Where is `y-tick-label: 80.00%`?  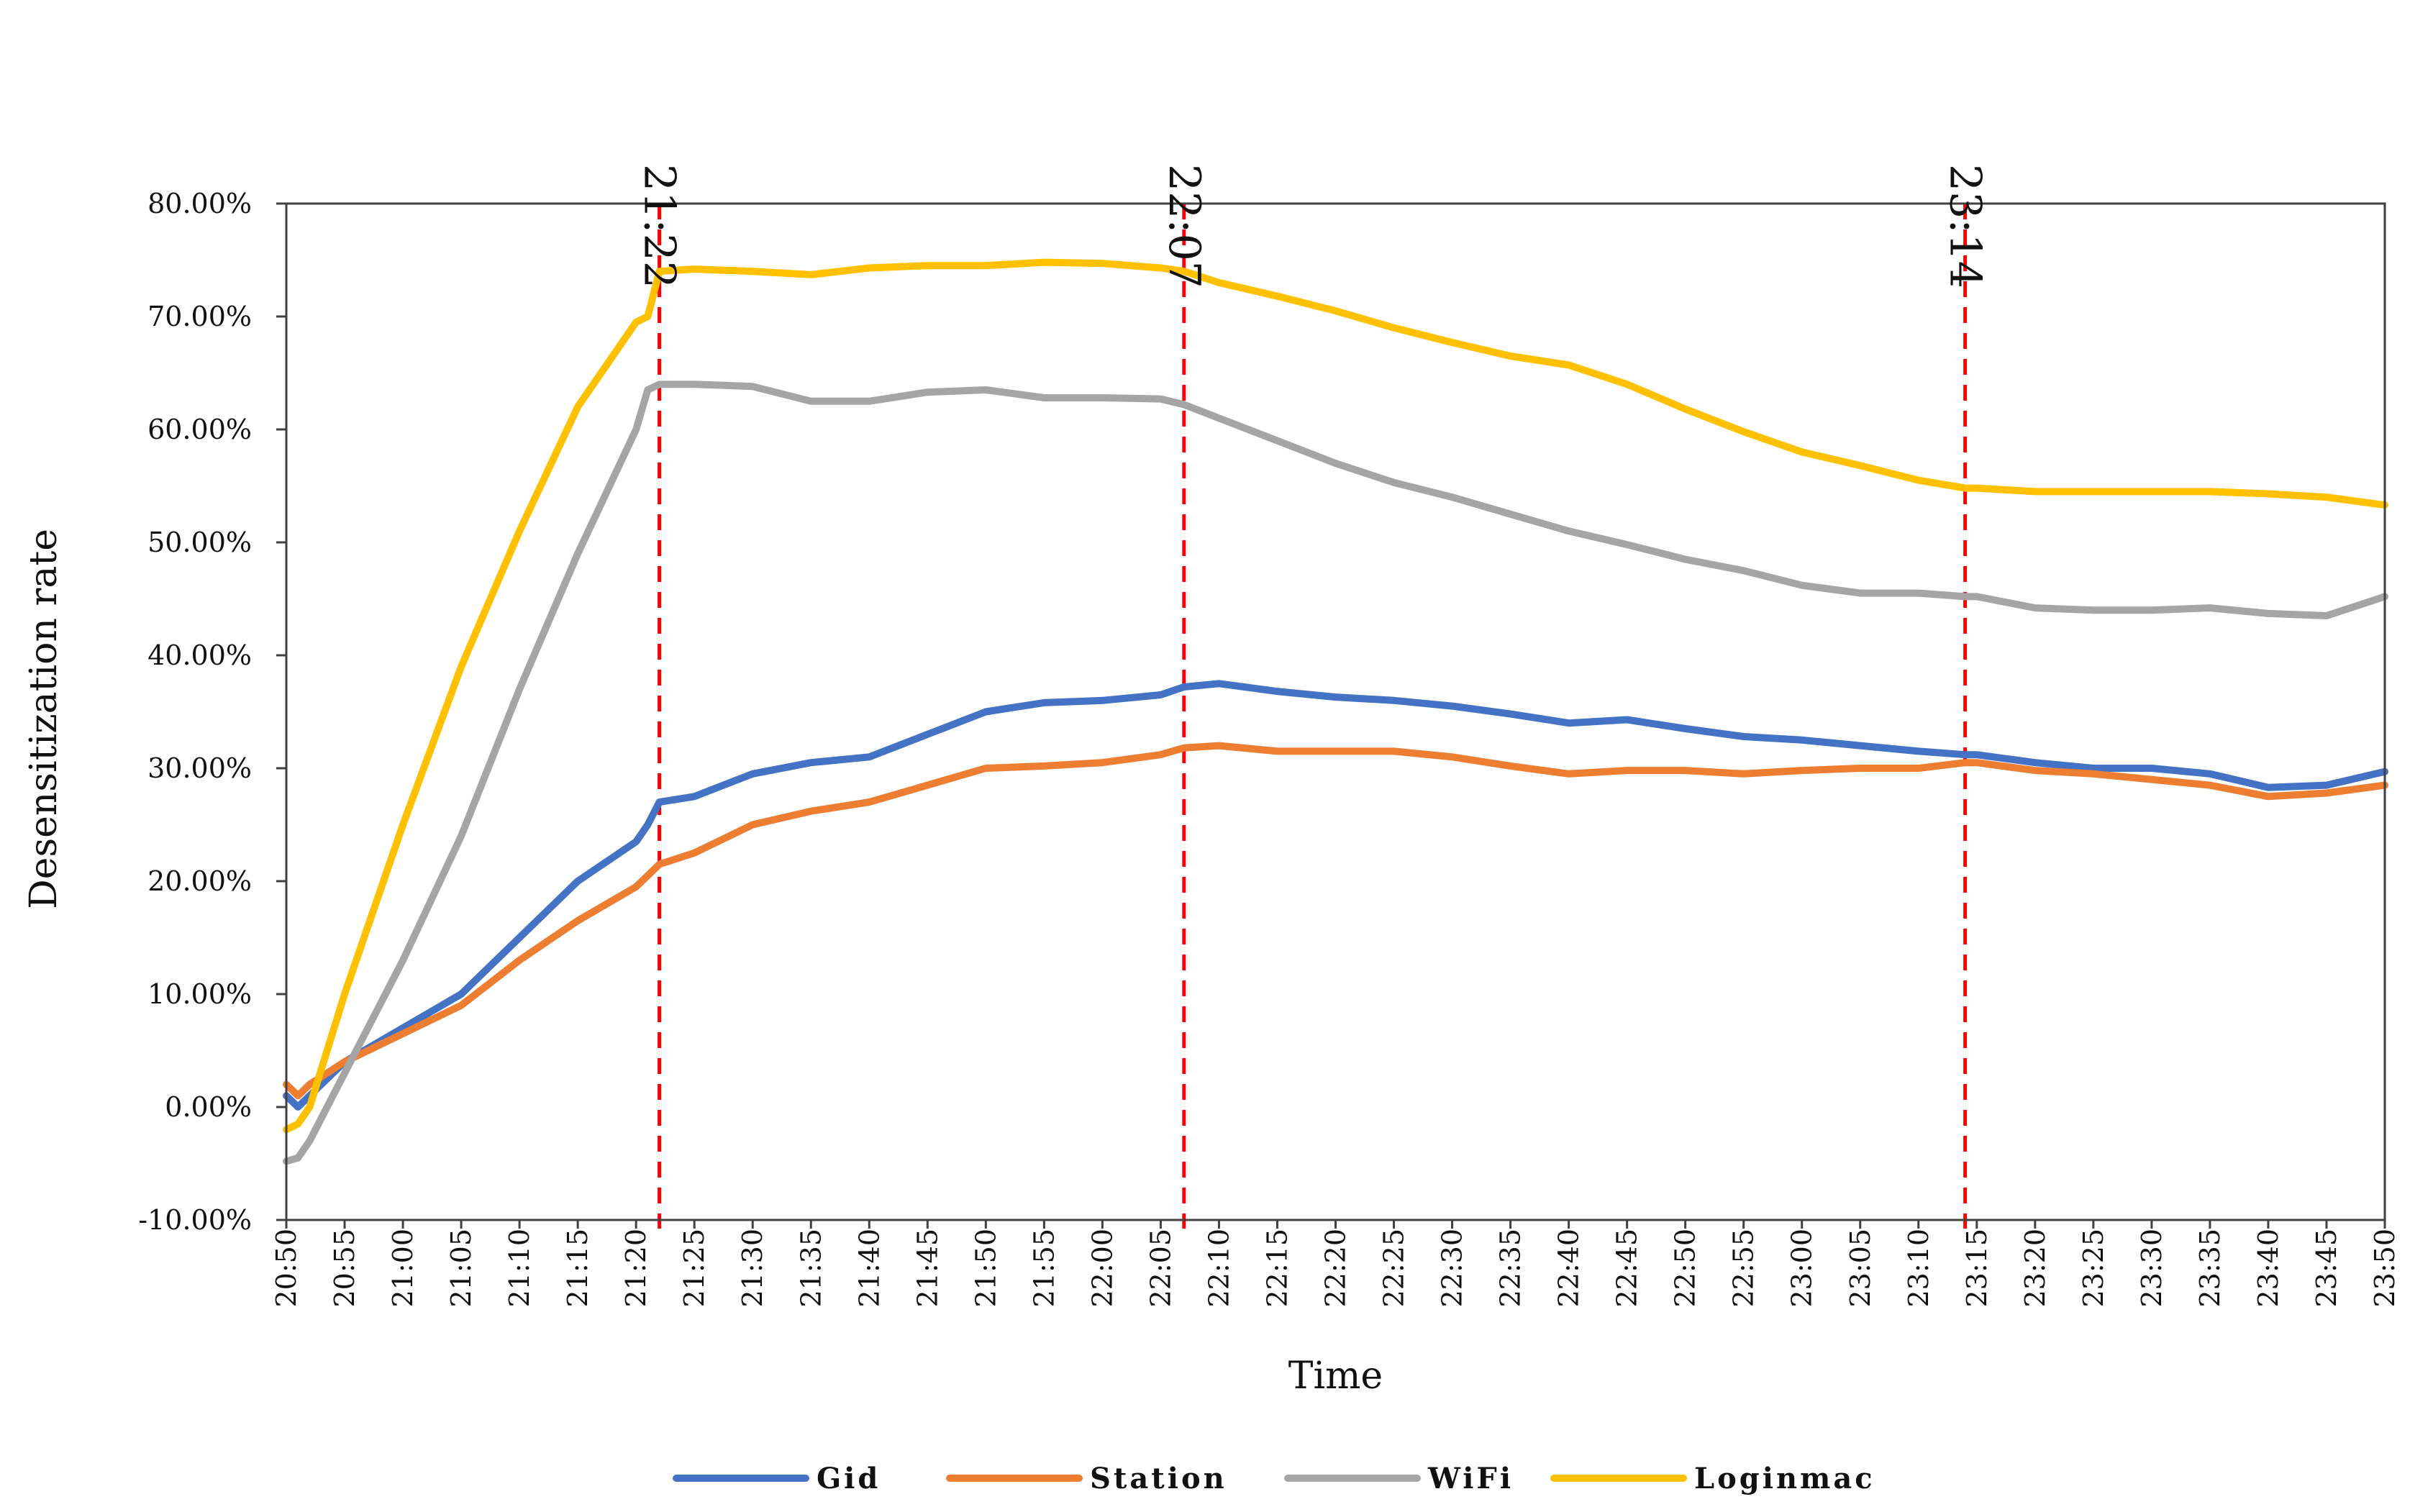 y-tick-label: 80.00% is located at coordinates (199, 204).